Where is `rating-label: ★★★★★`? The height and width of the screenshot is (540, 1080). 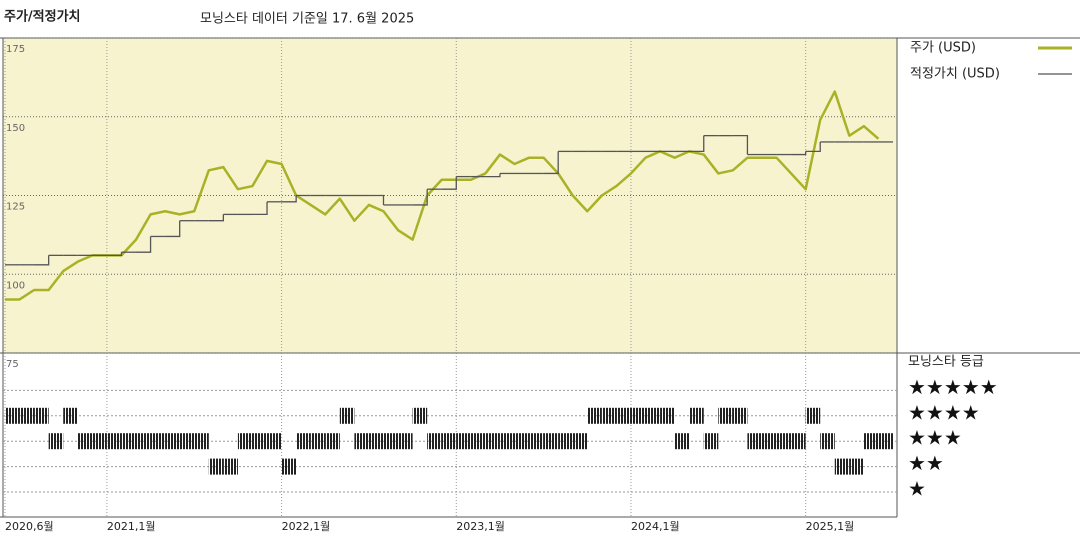 rating-label: ★★★★★ is located at coordinates (953, 387).